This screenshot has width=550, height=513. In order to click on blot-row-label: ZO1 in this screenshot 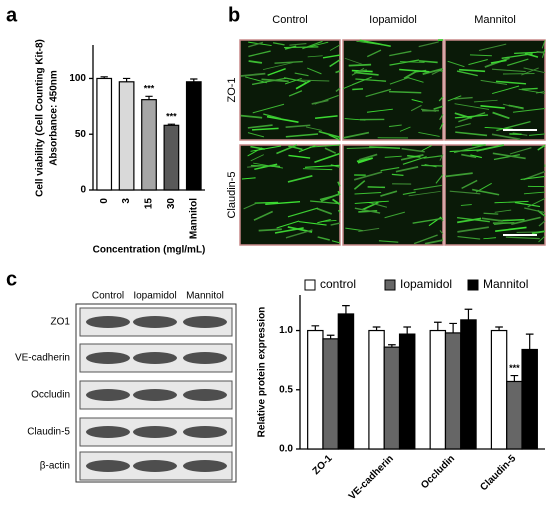, I will do `click(61, 322)`.